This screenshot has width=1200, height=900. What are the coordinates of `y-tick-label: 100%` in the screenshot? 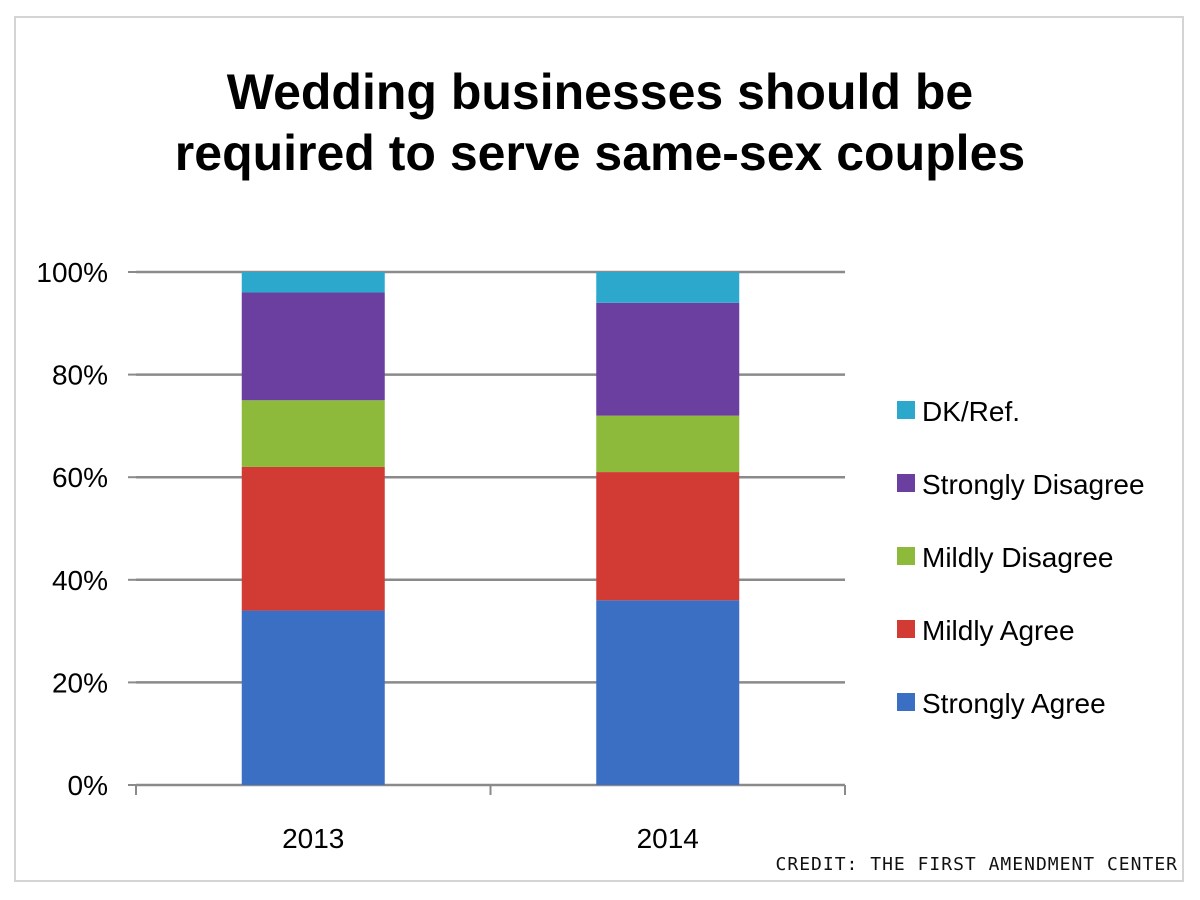 It's located at (72, 272).